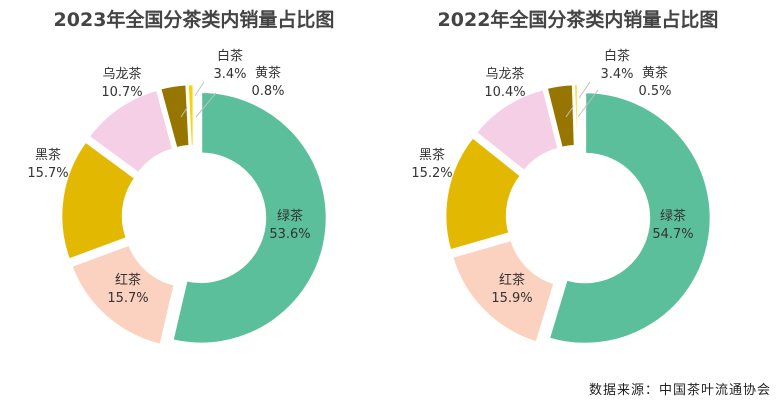  I want to click on slice-name-yellow-tea-2022: 黄茶, so click(655, 73).